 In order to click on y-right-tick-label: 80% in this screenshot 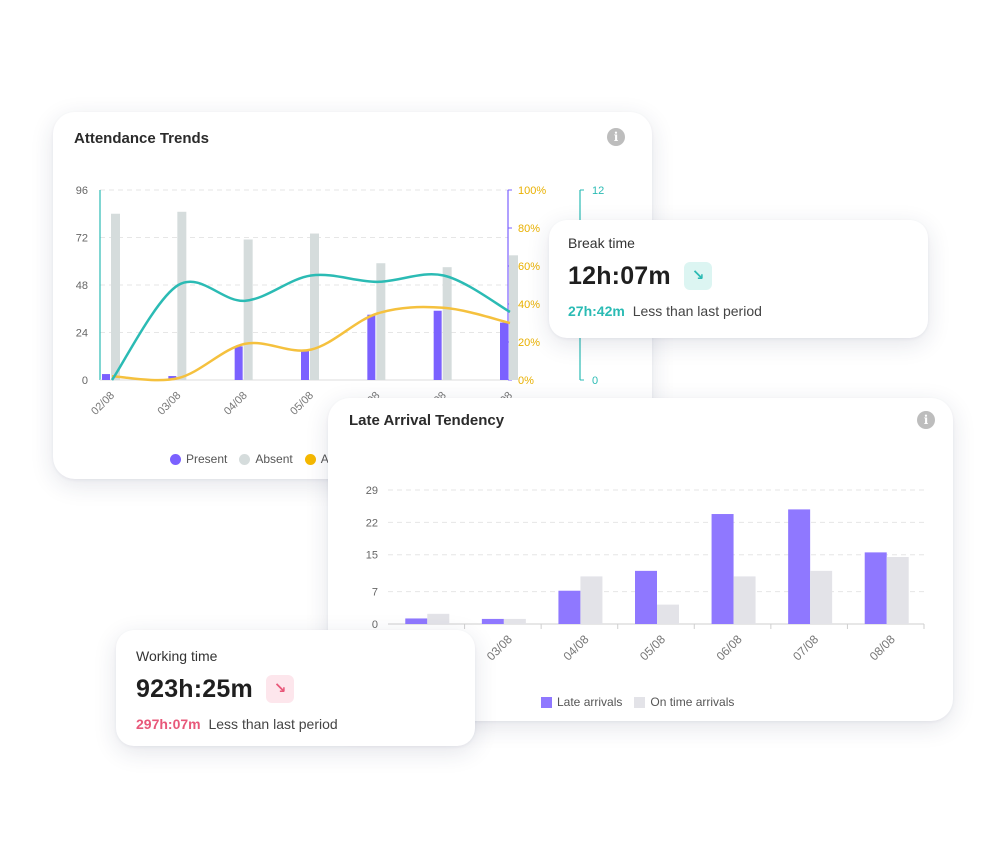, I will do `click(529, 229)`.